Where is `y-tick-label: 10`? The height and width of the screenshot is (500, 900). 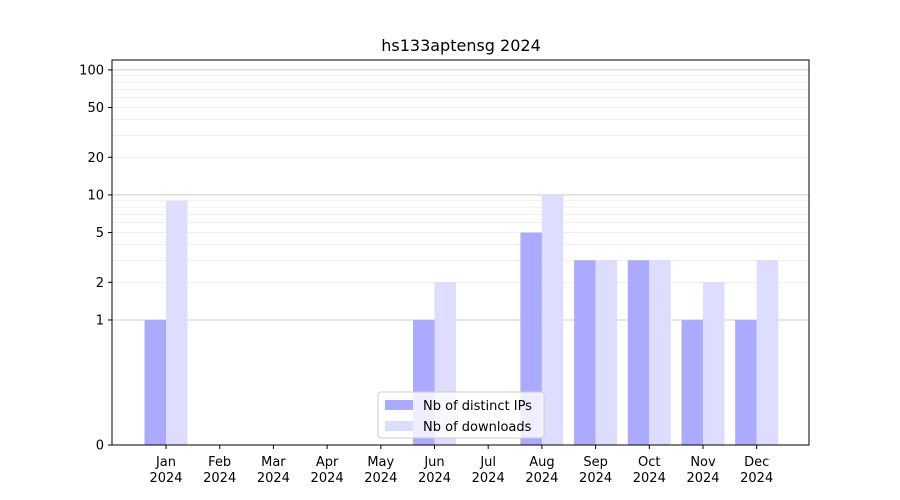 y-tick-label: 10 is located at coordinates (95, 195).